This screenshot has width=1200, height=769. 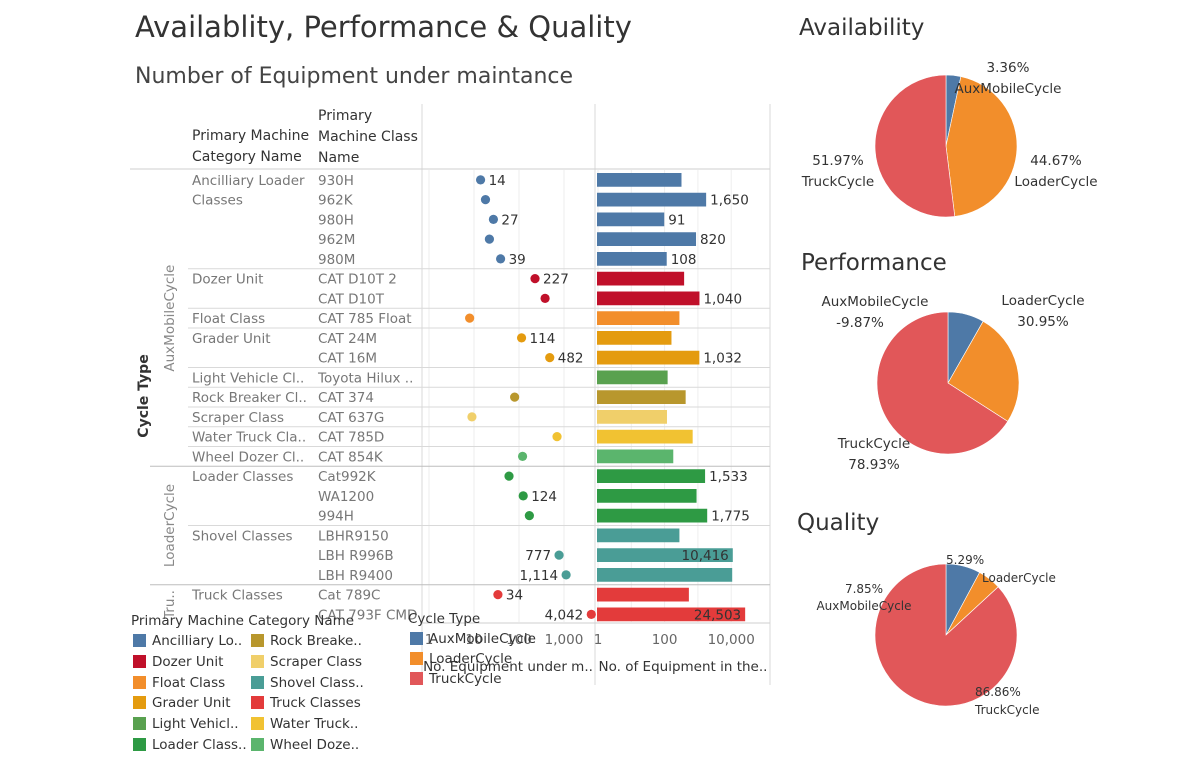 I want to click on column-header-class: Primary Machine Class Name, so click(x=368, y=137).